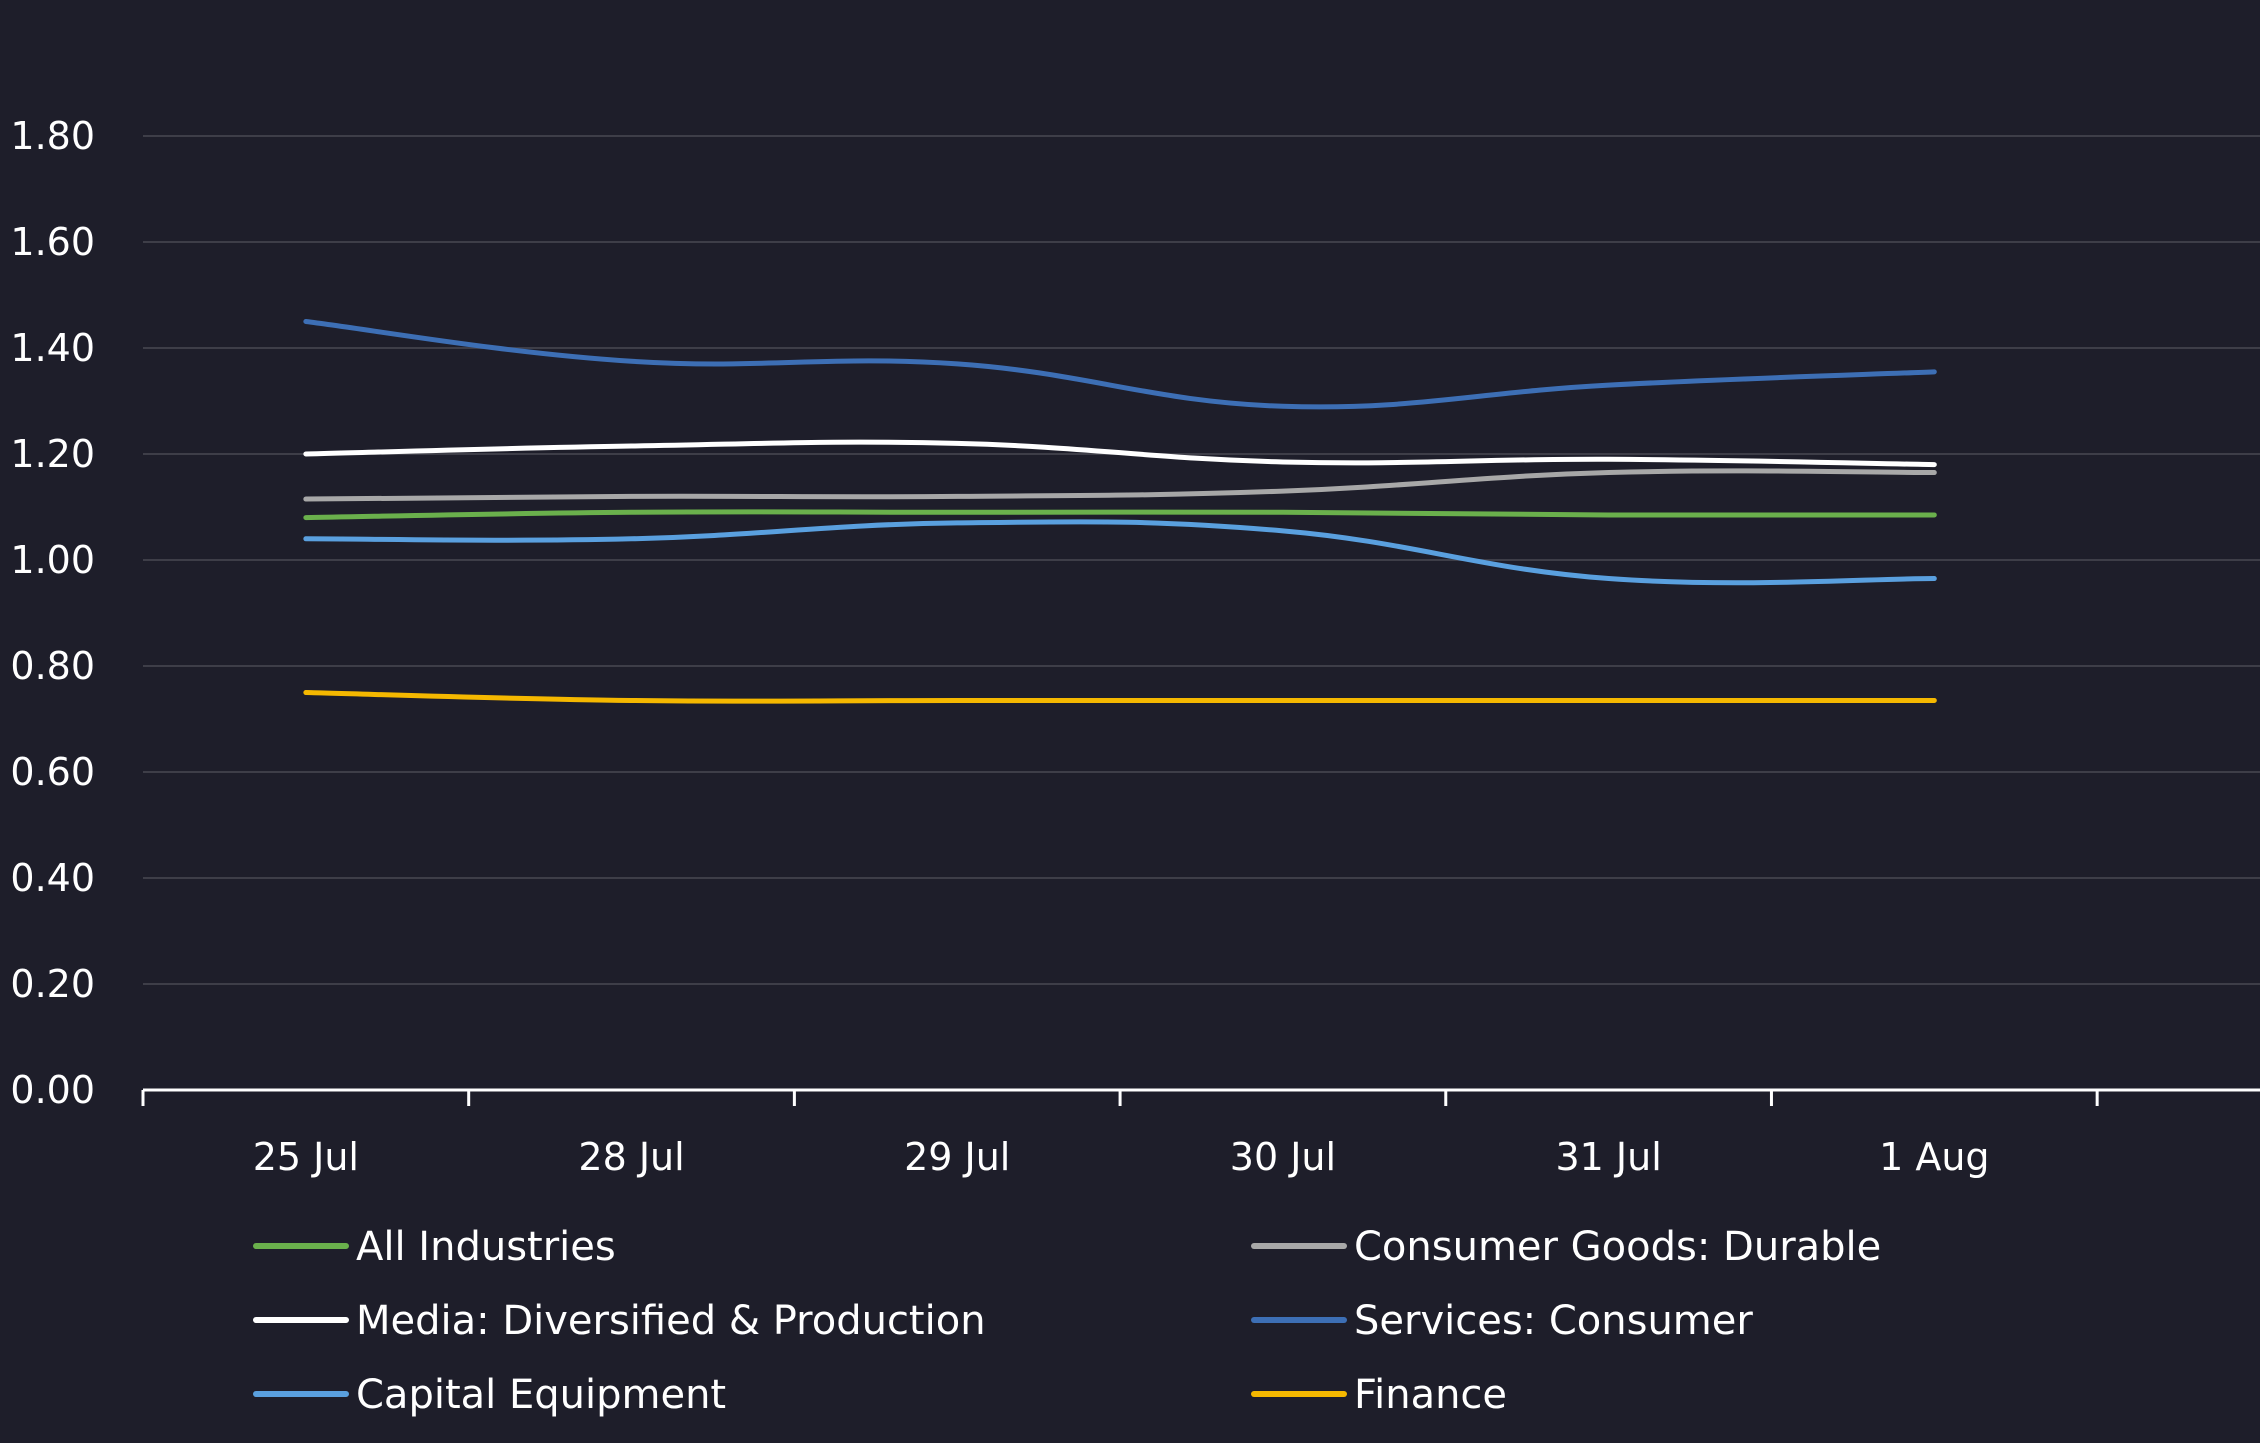 The image size is (2260, 1443). Describe the element at coordinates (52, 136) in the screenshot. I see `y-tick-label: 1.80` at that location.